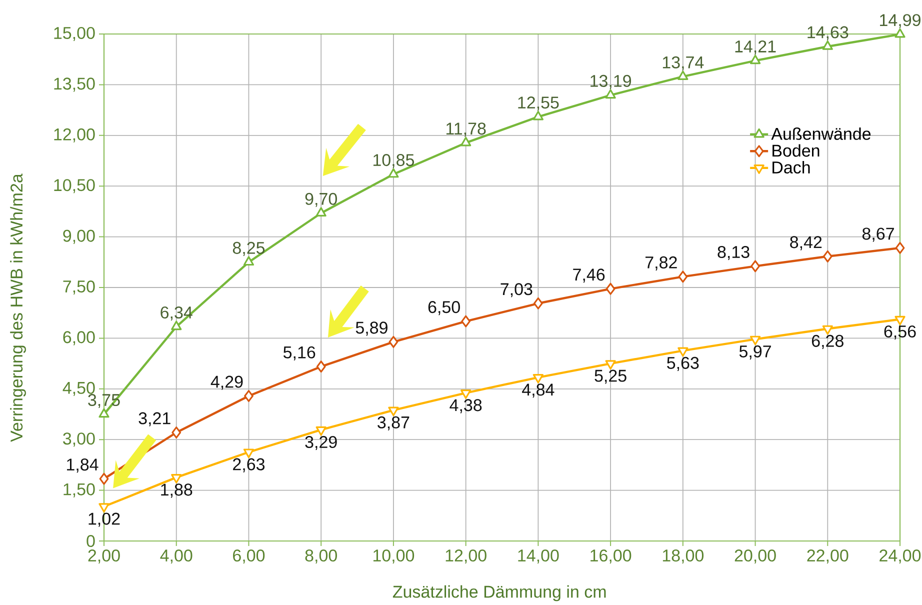 Image resolution: width=922 pixels, height=605 pixels. What do you see at coordinates (74, 85) in the screenshot?
I see `y-tick-label: 13,50` at bounding box center [74, 85].